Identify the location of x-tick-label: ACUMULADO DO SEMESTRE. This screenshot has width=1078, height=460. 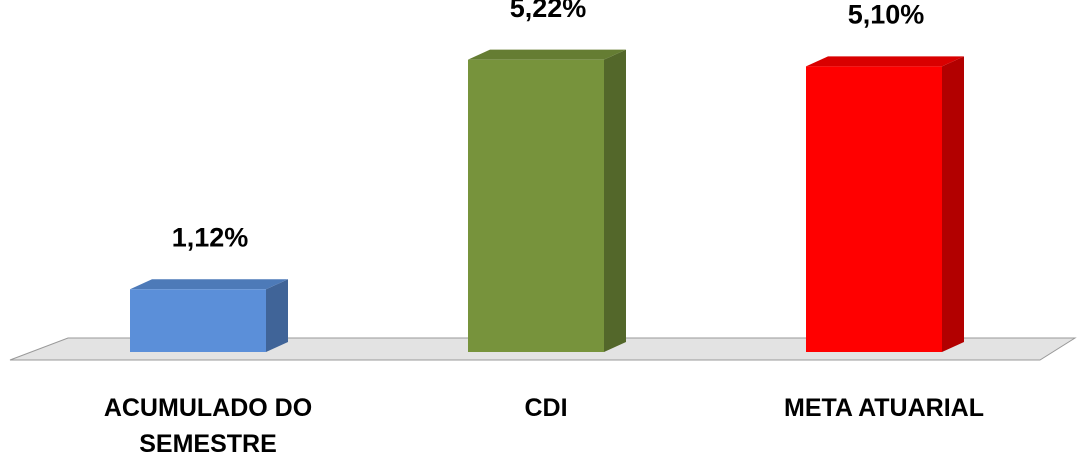
(208, 426).